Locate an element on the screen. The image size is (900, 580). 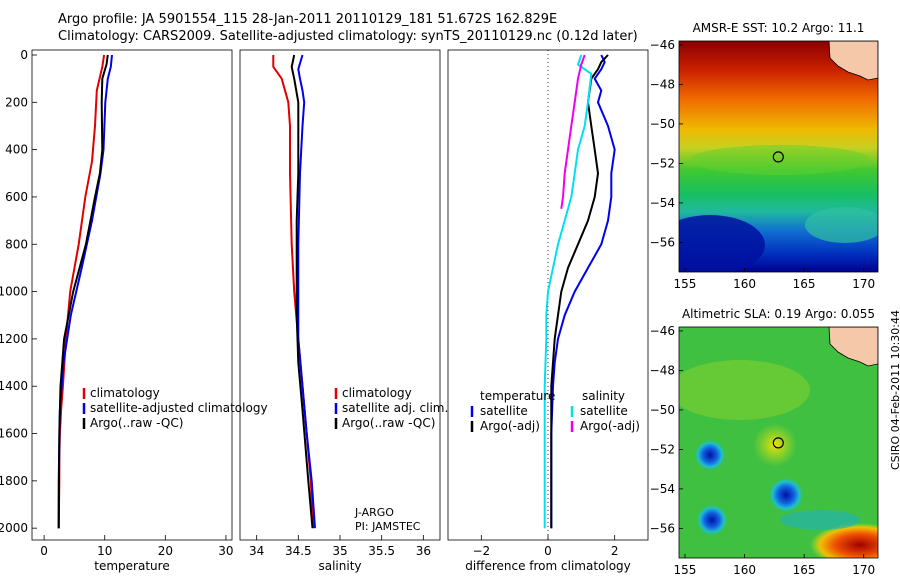
legend-entry: satellite adj. clim. is located at coordinates (395, 408).